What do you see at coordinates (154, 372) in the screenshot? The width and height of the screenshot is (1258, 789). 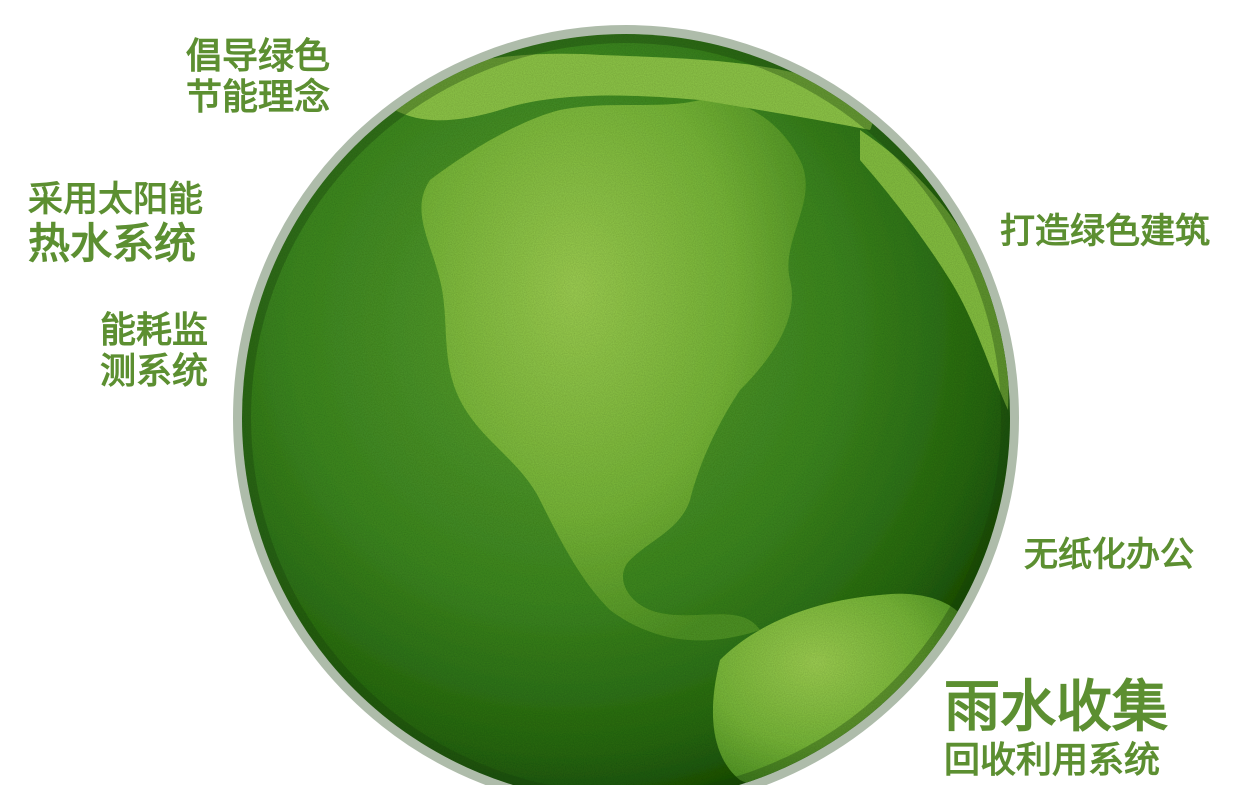 I see `label-energy-line2: 测系统` at bounding box center [154, 372].